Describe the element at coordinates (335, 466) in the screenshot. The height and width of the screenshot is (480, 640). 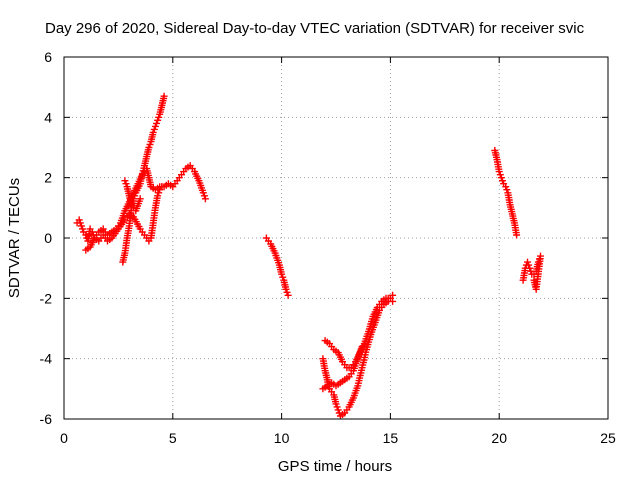
I see `x-axis-label: GPS time / hours` at that location.